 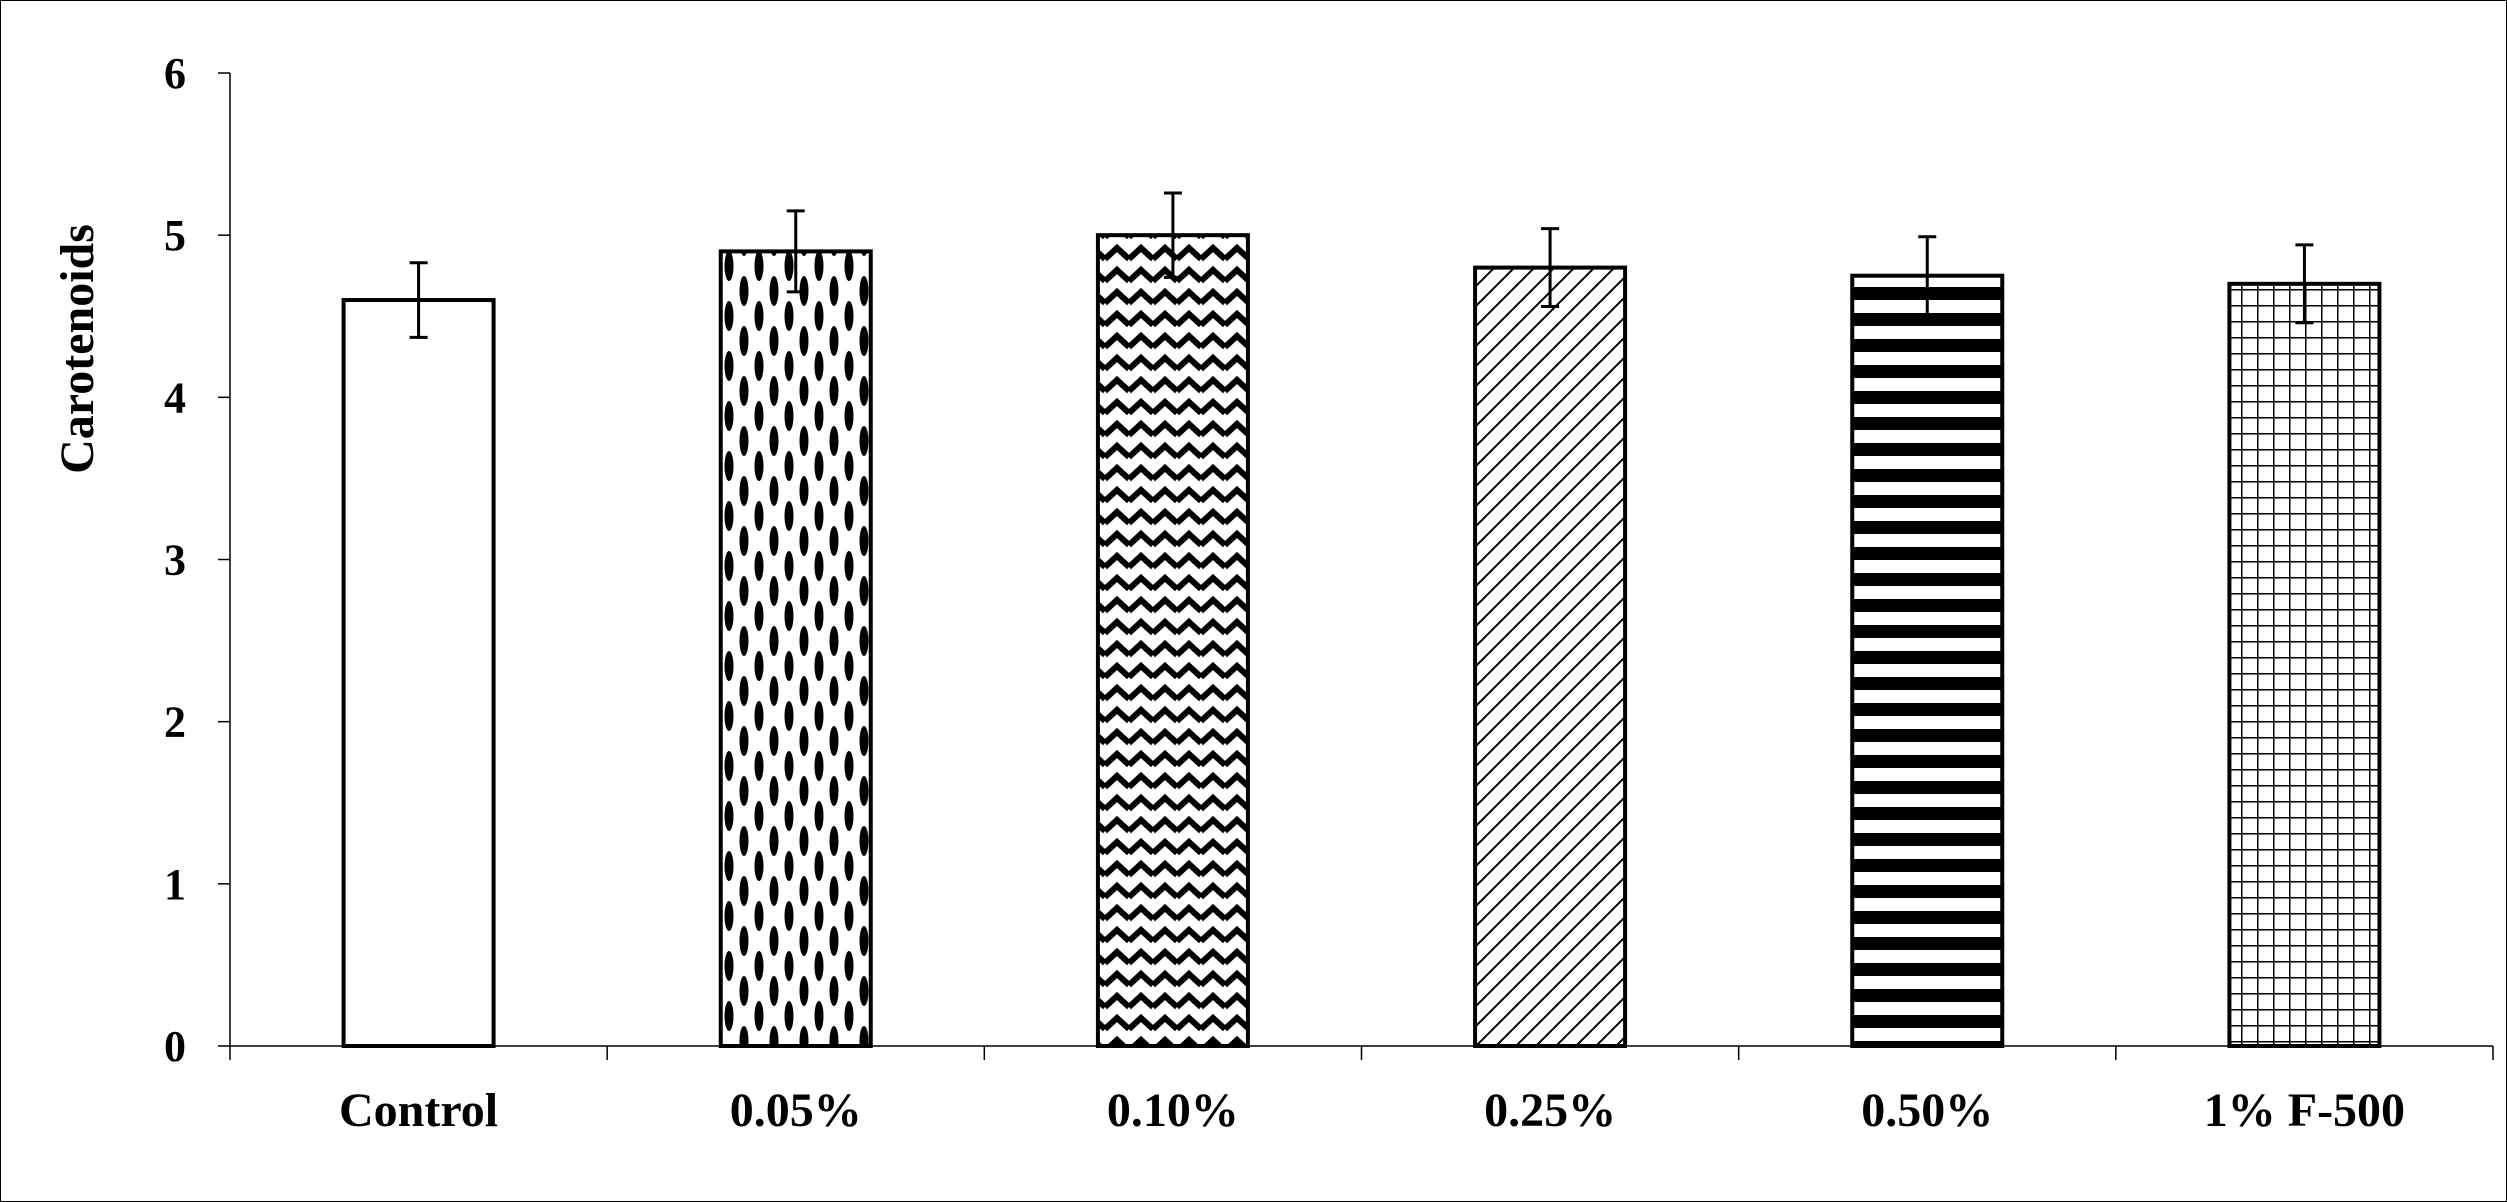 I want to click on y-tick-label: 5, so click(x=175, y=235).